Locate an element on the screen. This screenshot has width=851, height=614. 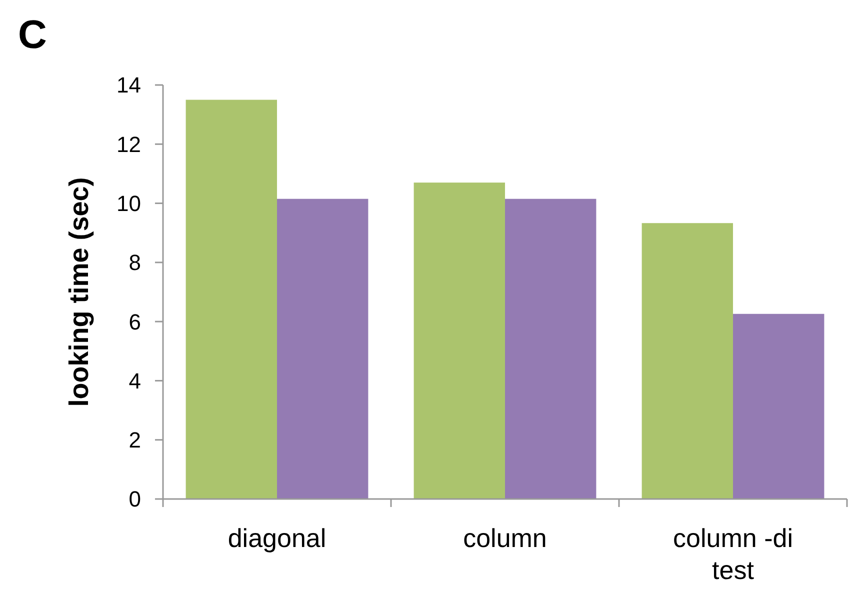
y-tick-label: 6 is located at coordinates (134, 321).